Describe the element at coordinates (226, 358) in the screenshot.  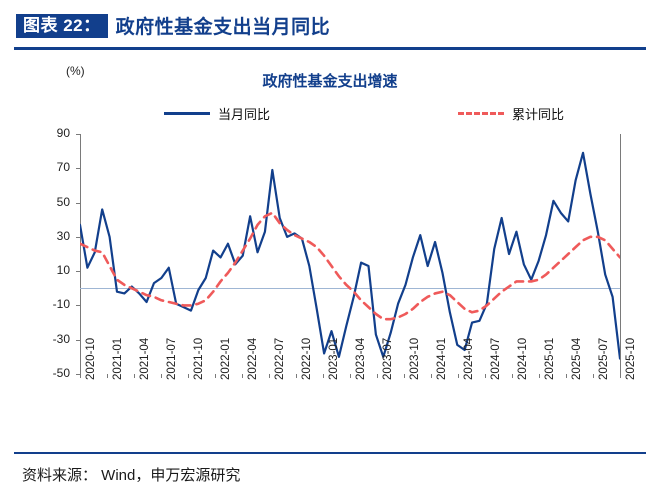
I see `x-tick-label: 2022-01` at that location.